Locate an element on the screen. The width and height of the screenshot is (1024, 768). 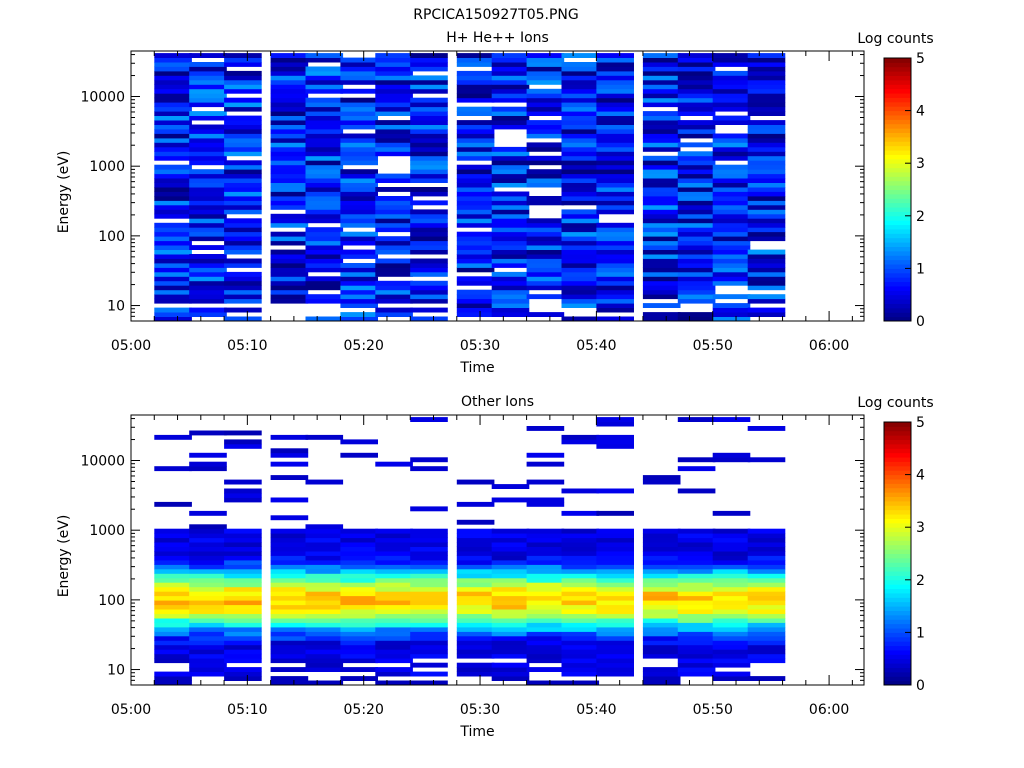
y-tick-label: 10000 is located at coordinates (102, 98).